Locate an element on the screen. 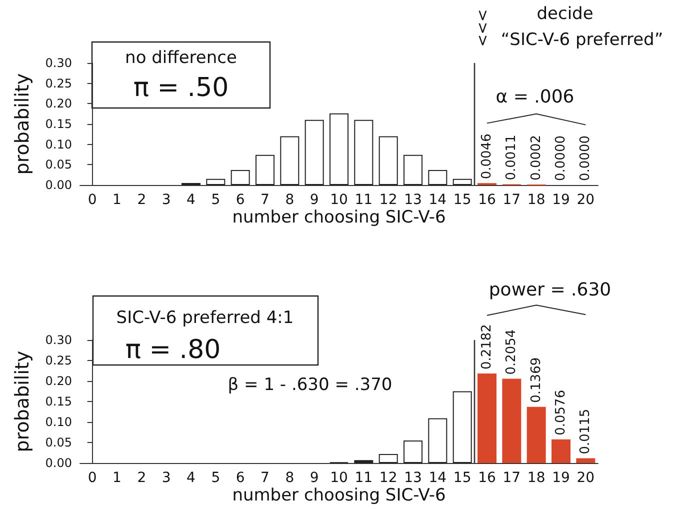 This screenshot has width=691, height=509. data-label: 0.2054 is located at coordinates (512, 352).